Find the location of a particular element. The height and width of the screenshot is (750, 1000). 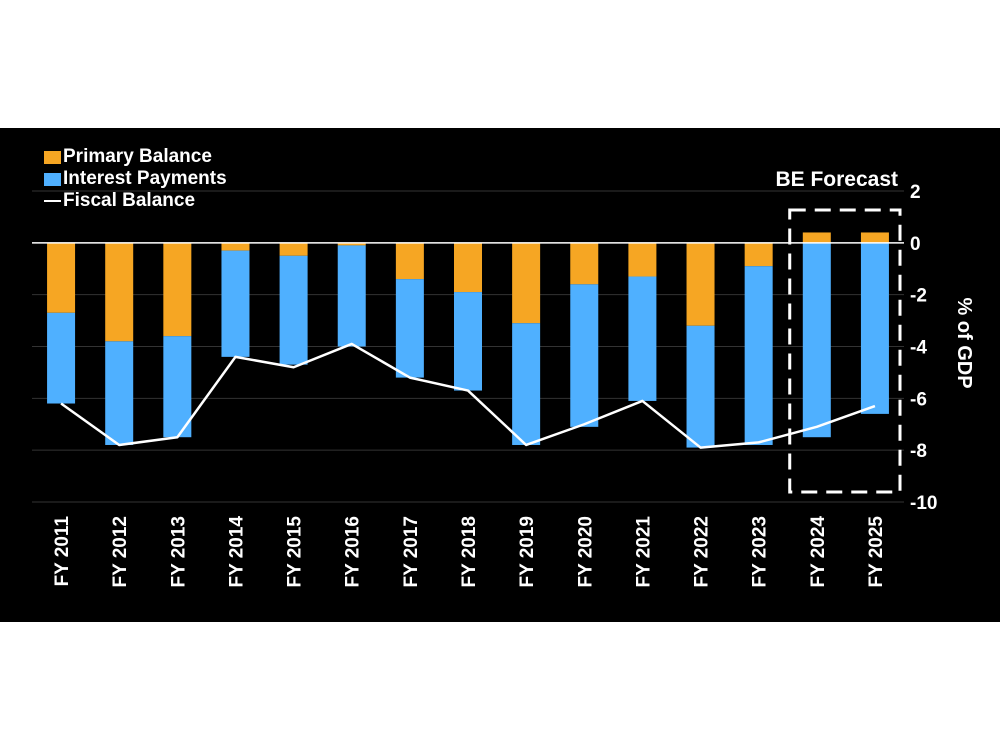

legend-label-primary-balance: Primary Balance is located at coordinates (137, 156).